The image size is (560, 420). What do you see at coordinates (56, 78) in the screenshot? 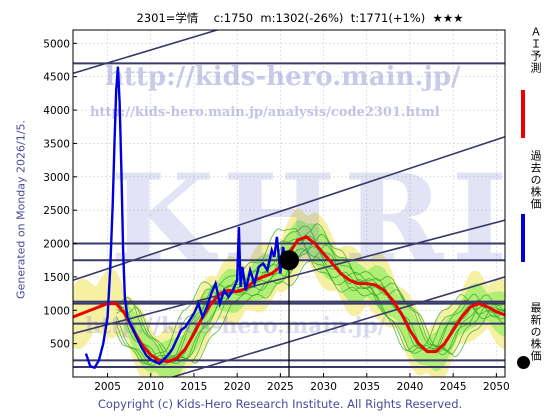
I see `y-tick-label-4500: 4500` at bounding box center [56, 78].